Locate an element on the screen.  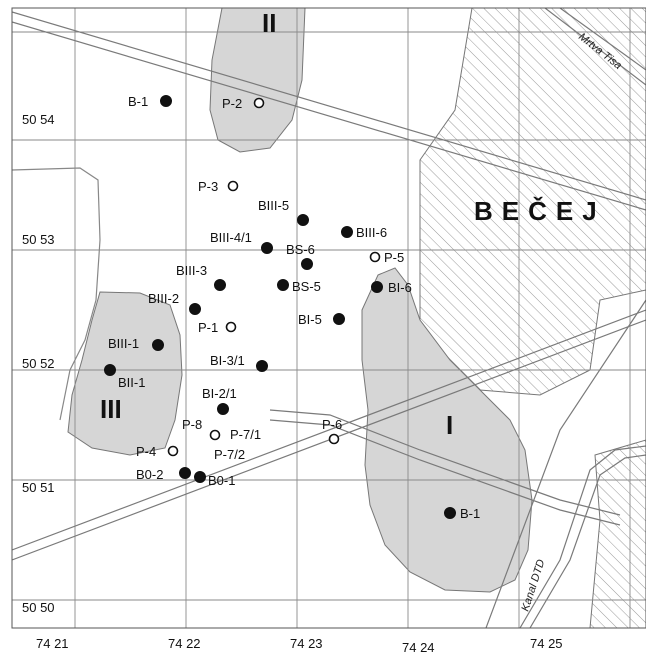
well-biii-6: BIII-6 is located at coordinates (364, 232).